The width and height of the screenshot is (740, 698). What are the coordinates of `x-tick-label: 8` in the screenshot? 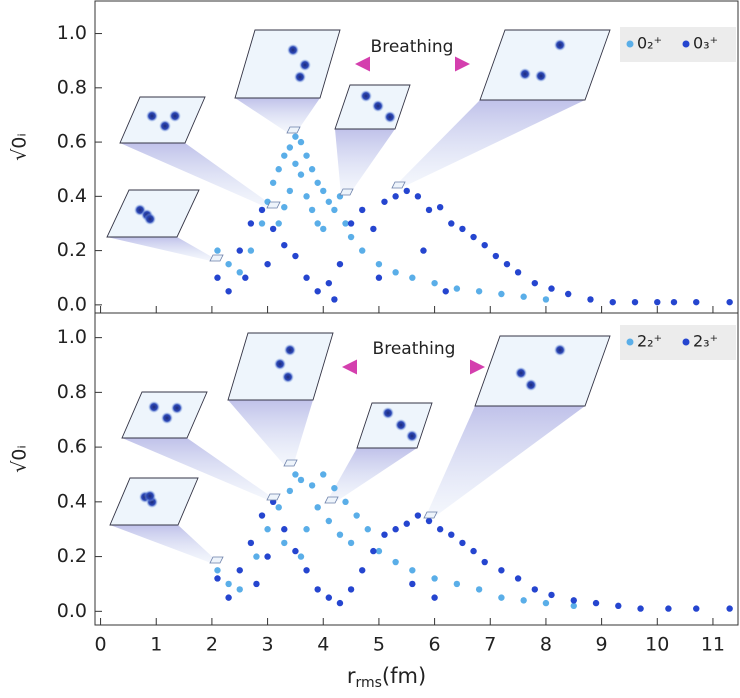 It's located at (546, 645).